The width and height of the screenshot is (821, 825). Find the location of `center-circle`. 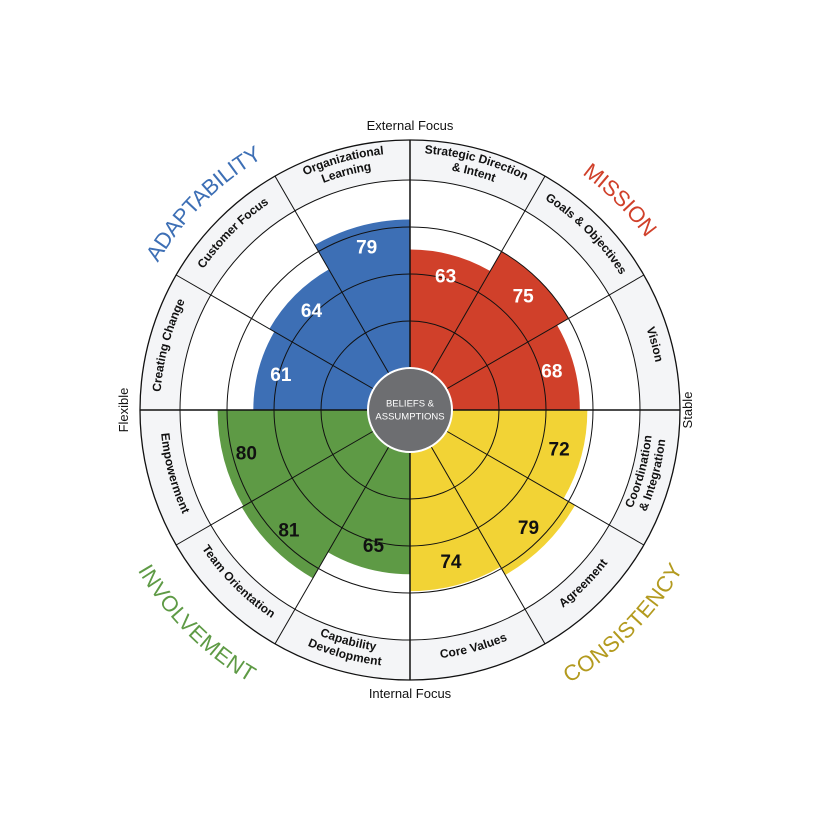

center-circle is located at coordinates (410, 410).